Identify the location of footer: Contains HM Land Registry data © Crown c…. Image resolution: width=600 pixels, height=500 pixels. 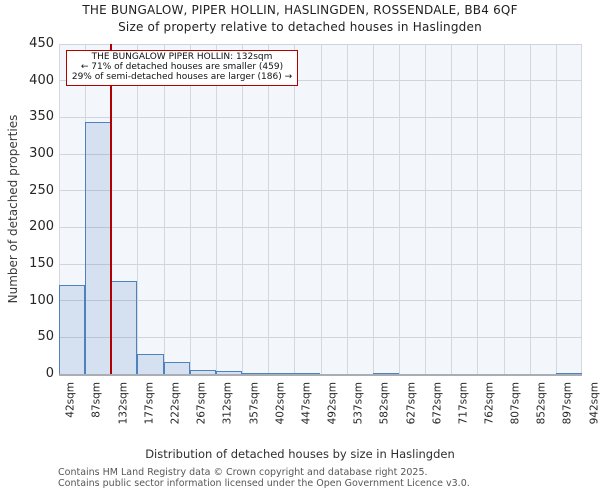
(328, 478).